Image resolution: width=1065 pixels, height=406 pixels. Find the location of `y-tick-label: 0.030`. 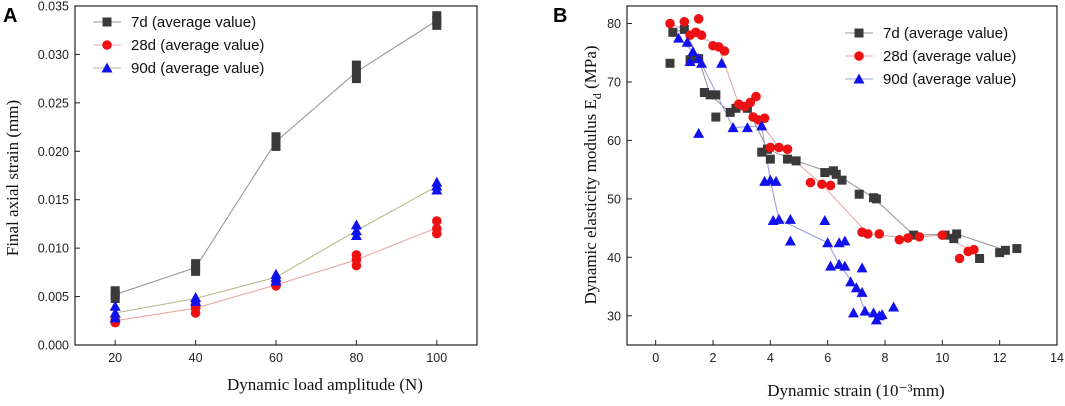

y-tick-label: 0.030 is located at coordinates (53, 55).